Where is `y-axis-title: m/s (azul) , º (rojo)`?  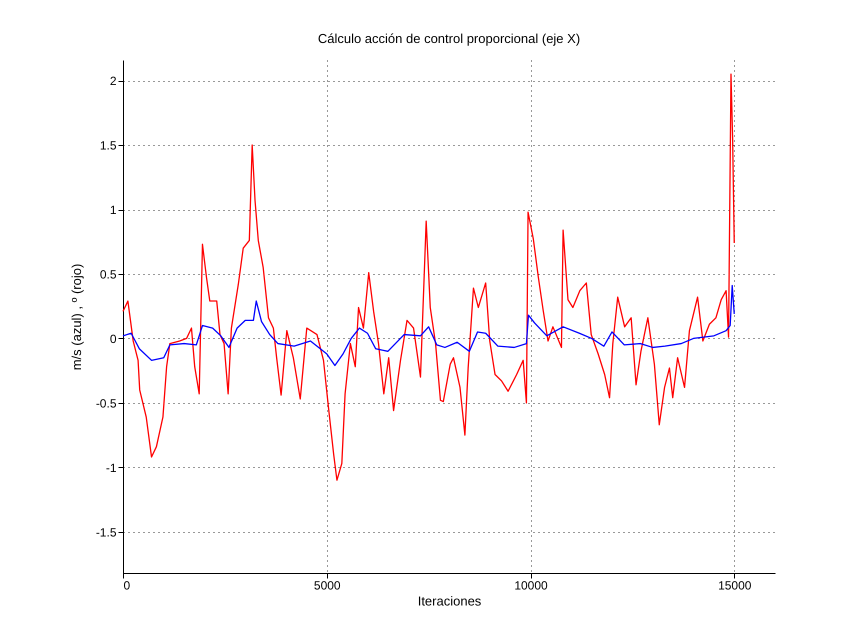
y-axis-title: m/s (azul) , º (rojo) is located at coordinates (76, 317).